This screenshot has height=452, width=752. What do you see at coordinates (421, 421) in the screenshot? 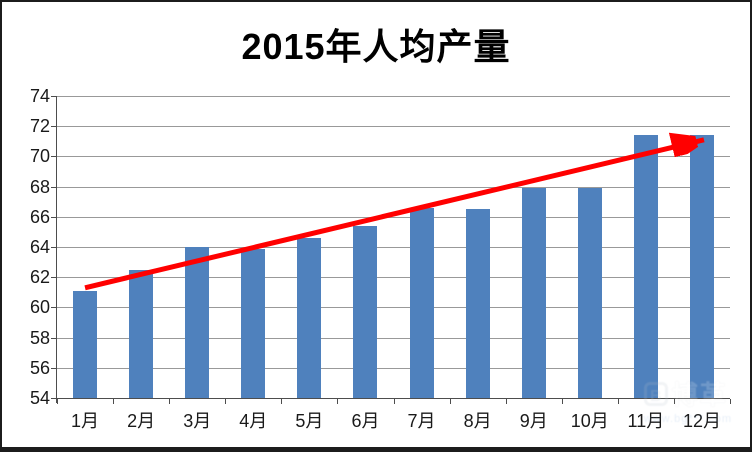
I see `x-tick-label: 7月` at bounding box center [421, 421].